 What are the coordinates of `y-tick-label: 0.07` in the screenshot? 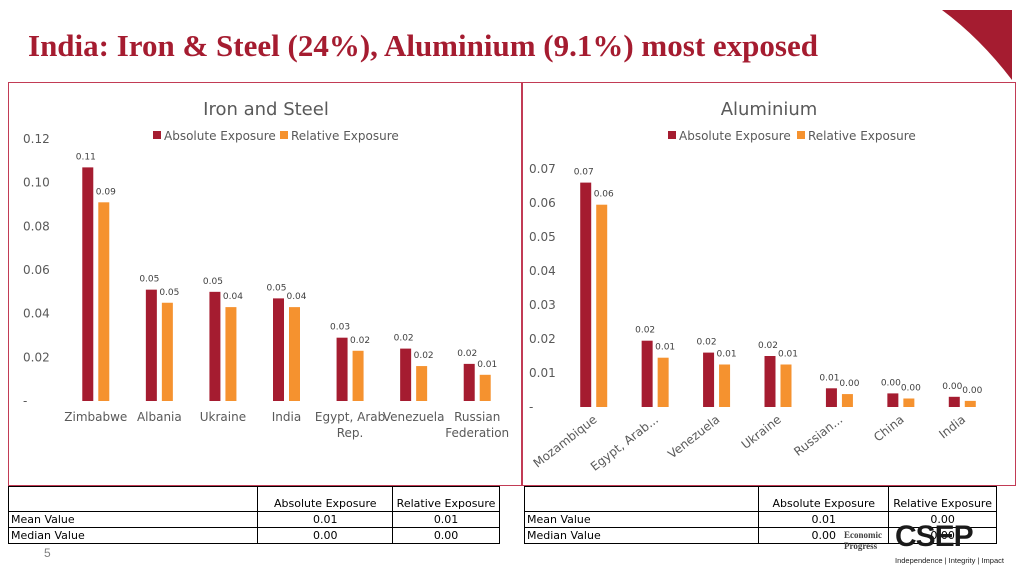 It's located at (542, 169).